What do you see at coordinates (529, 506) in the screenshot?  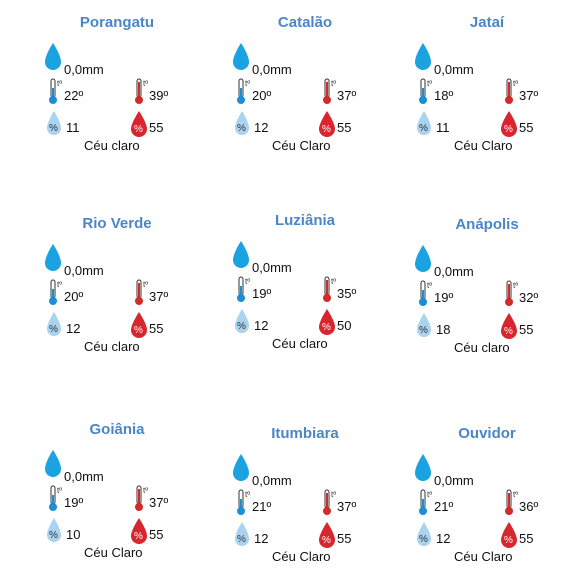 I see `temp-max-value: 36º` at bounding box center [529, 506].